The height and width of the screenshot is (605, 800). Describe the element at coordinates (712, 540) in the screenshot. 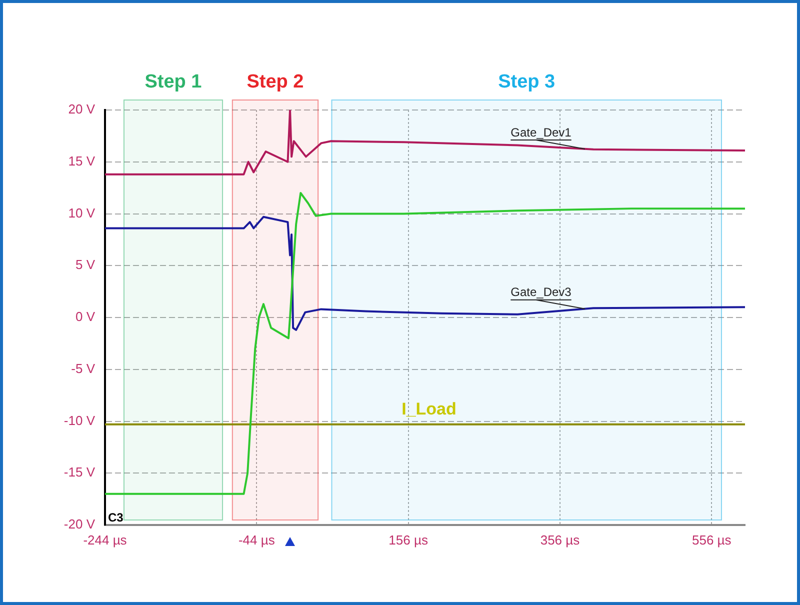

I see `x-tick-label: 556 µs` at that location.